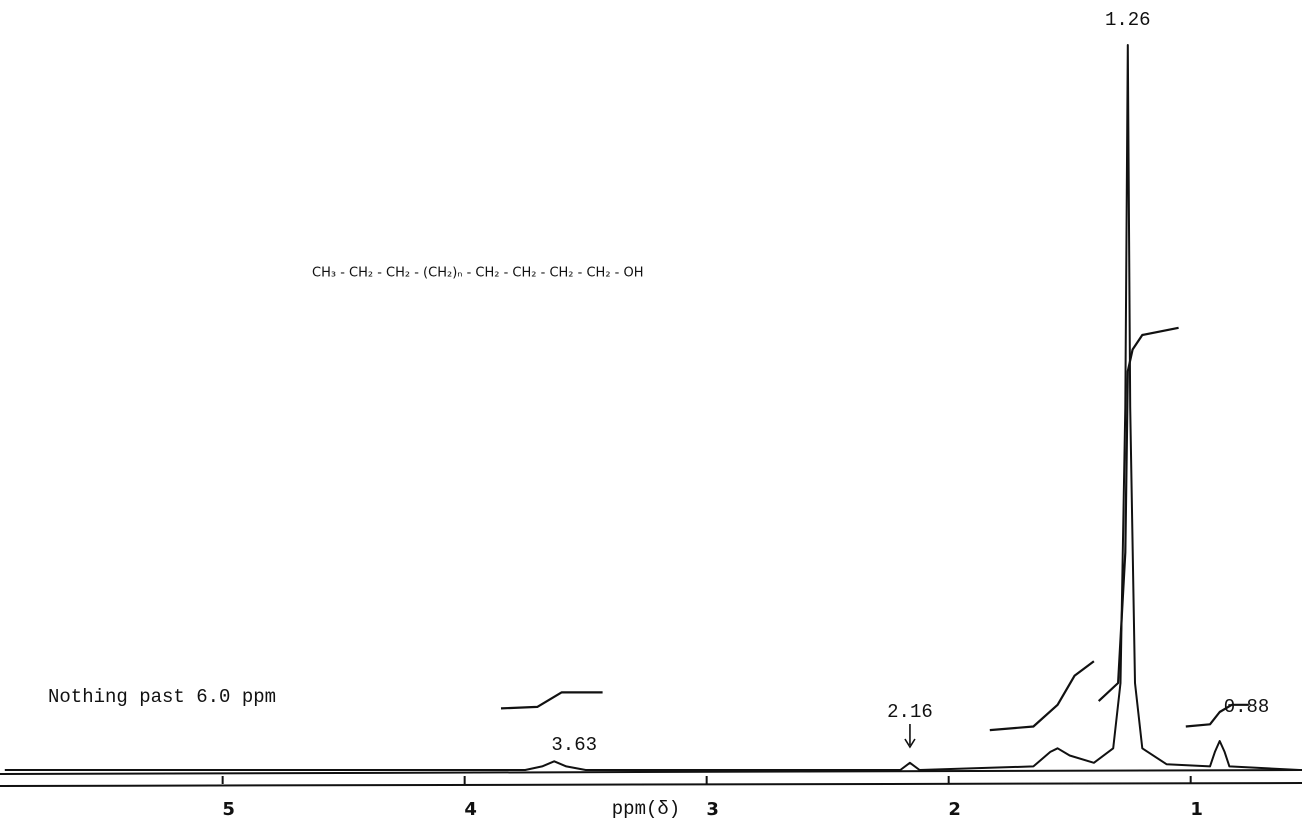  What do you see at coordinates (228, 809) in the screenshot?
I see `x-tick-label: 5` at bounding box center [228, 809].